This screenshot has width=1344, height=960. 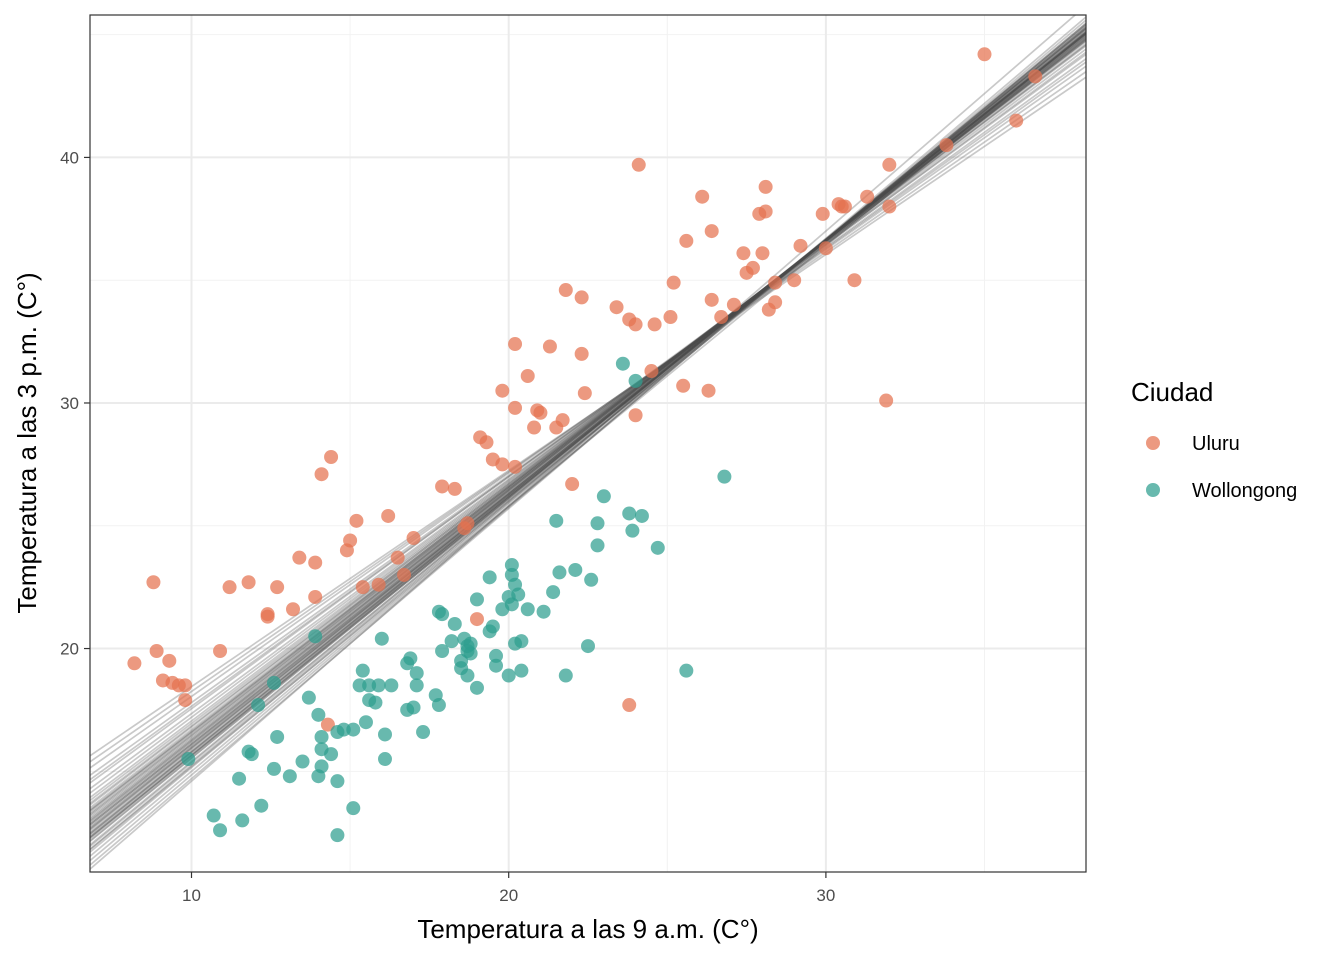 I want to click on legend-key-uluru, so click(x=1153, y=443).